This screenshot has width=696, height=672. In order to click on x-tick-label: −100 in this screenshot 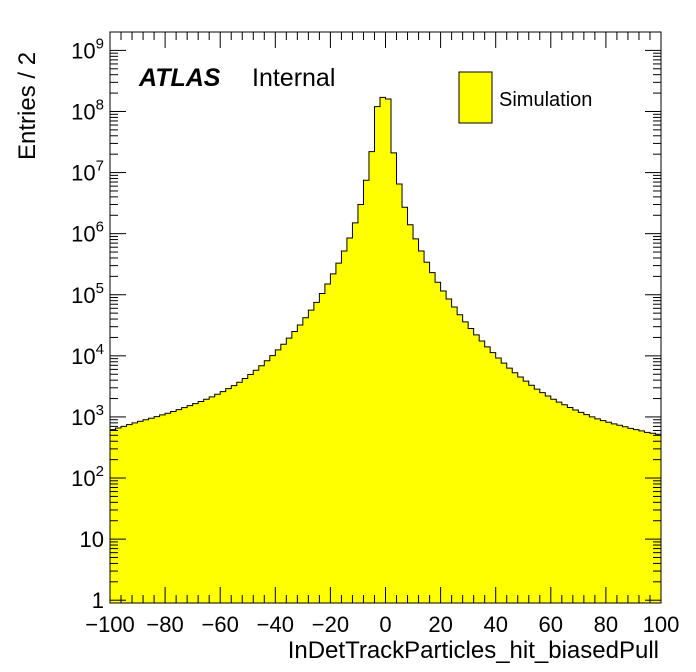, I will do `click(110, 624)`.